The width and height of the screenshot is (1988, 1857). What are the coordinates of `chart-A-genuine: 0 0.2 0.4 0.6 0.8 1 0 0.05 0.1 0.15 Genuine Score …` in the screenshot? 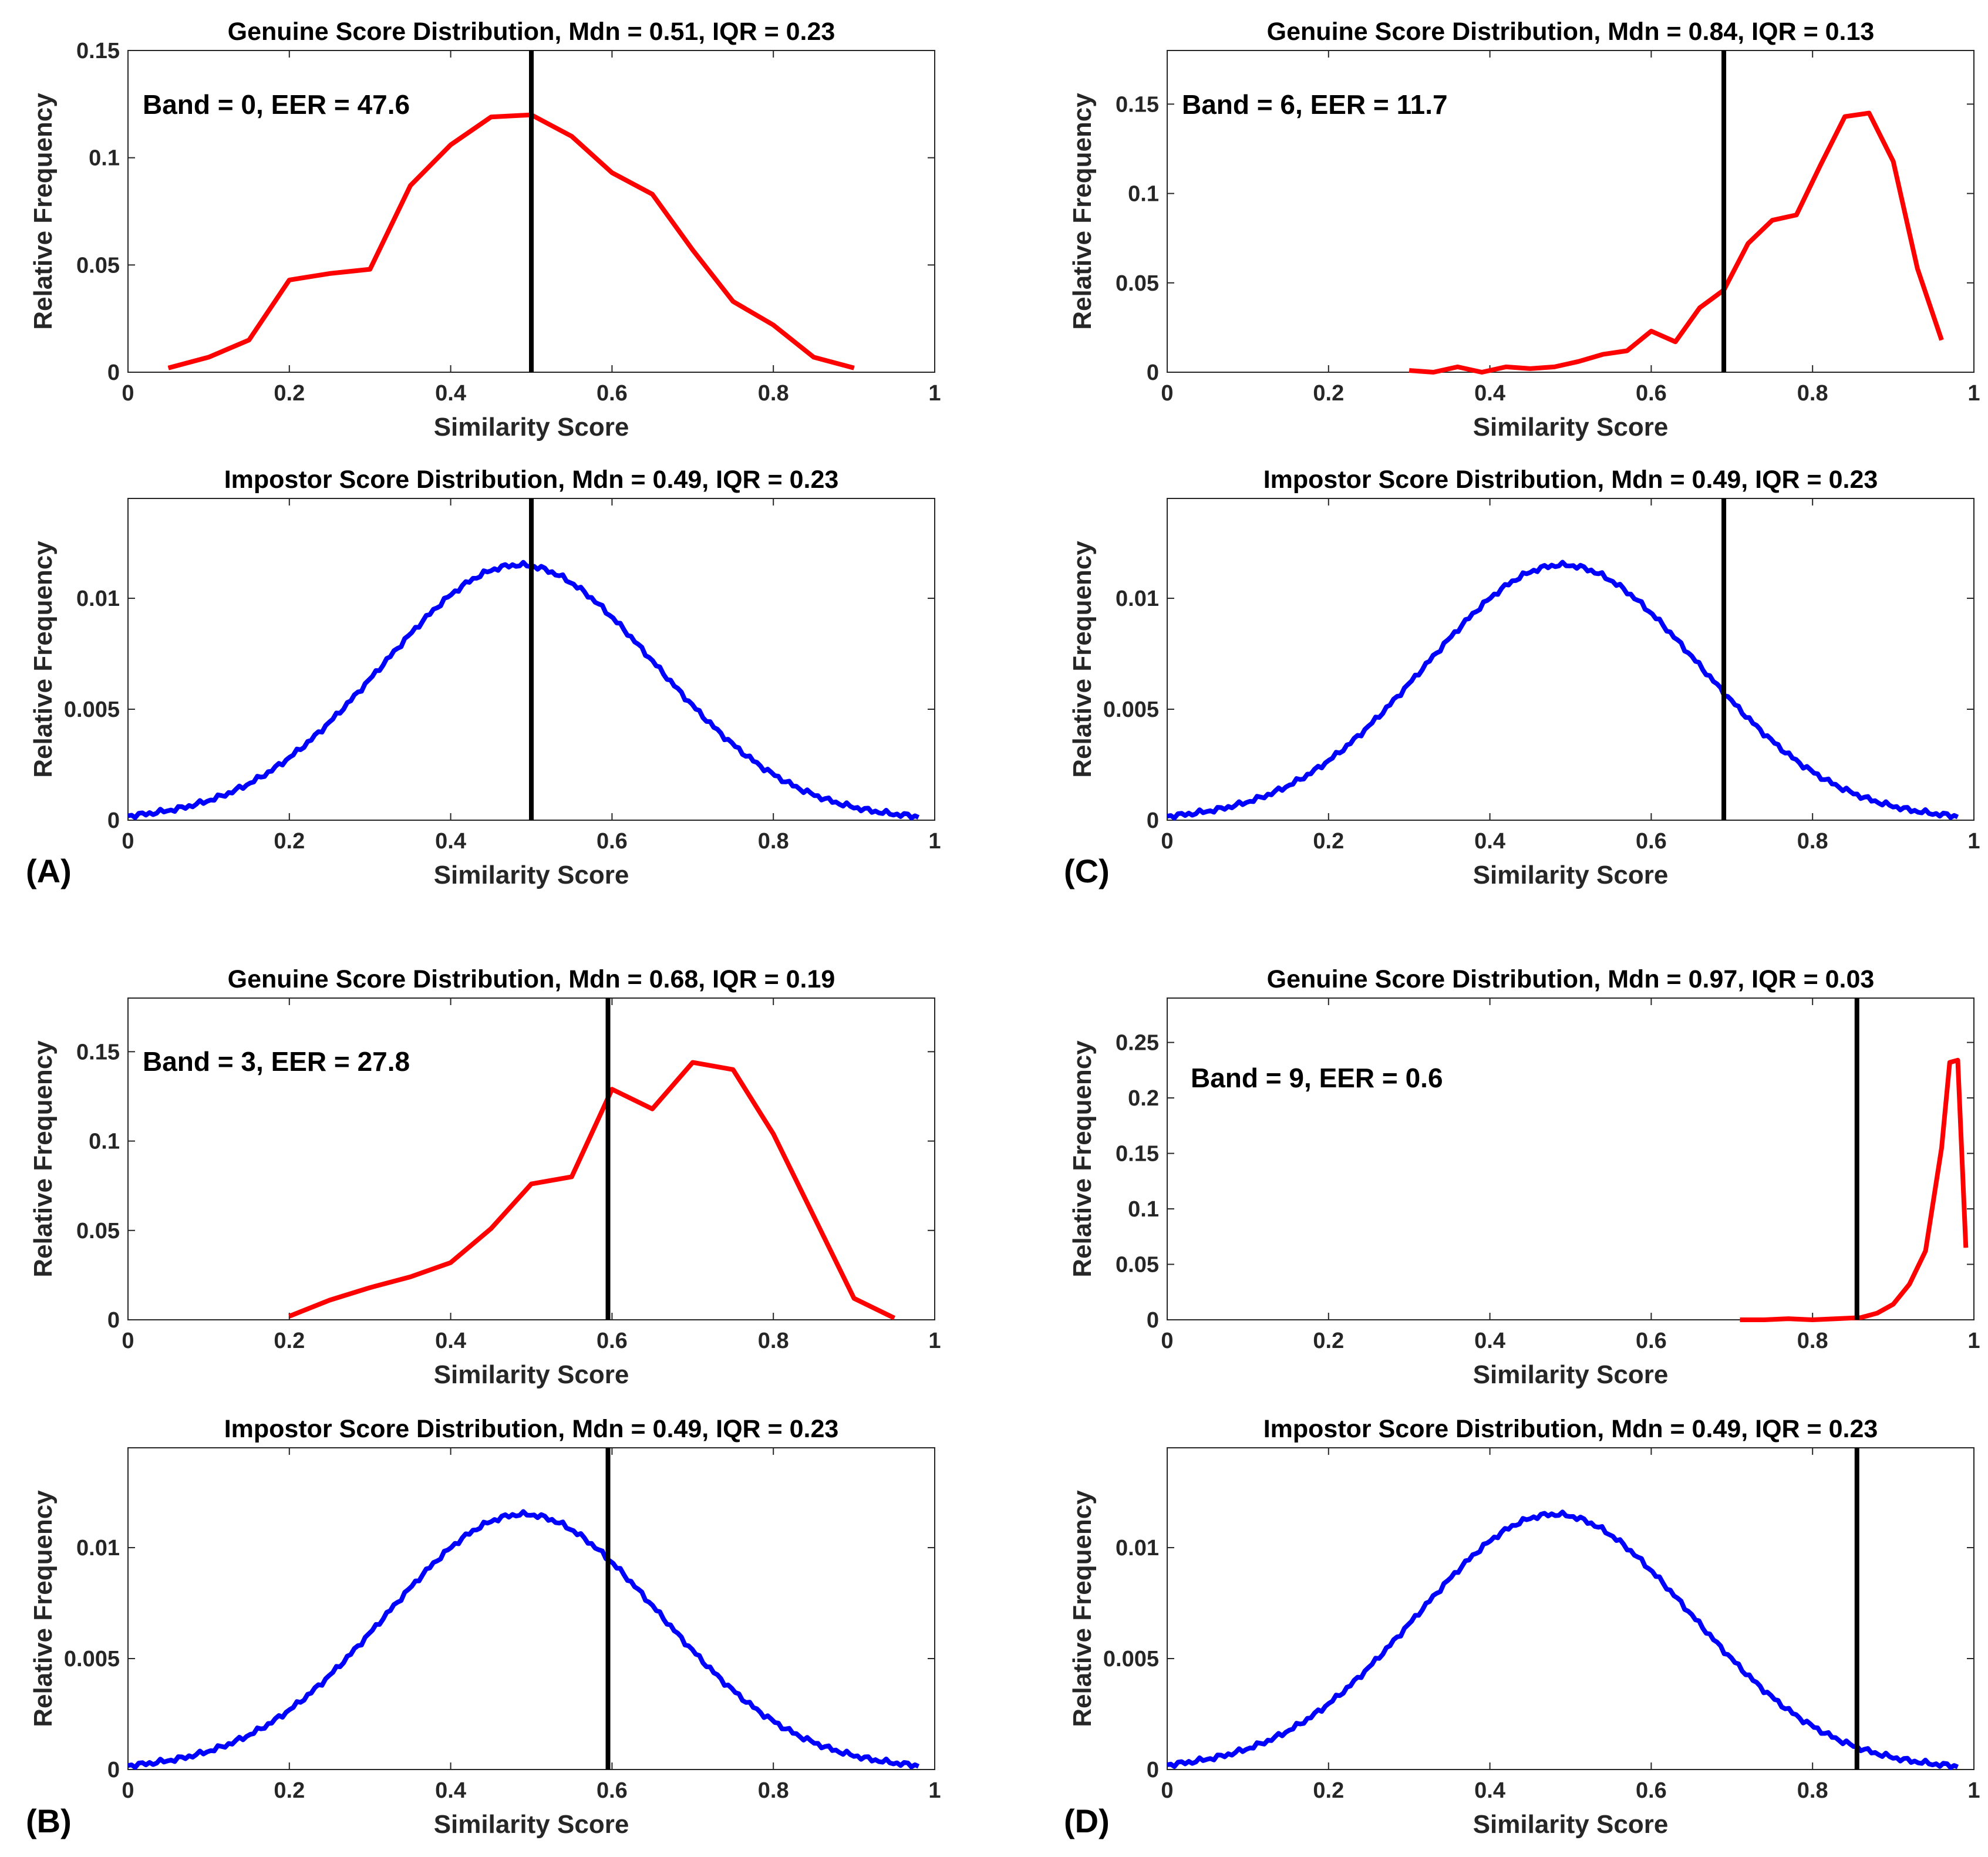 It's located at (485, 229).